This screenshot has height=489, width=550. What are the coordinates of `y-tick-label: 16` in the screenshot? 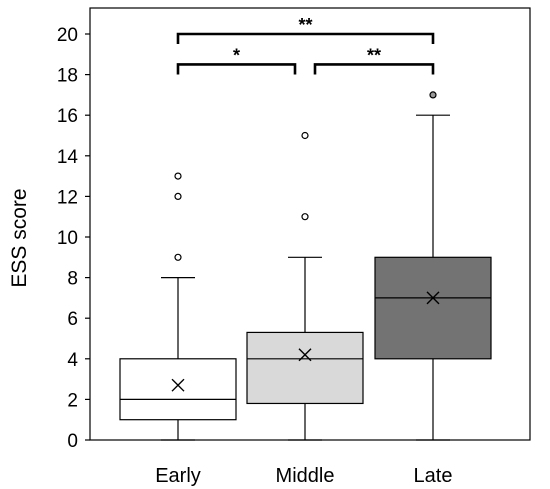 It's located at (67, 116).